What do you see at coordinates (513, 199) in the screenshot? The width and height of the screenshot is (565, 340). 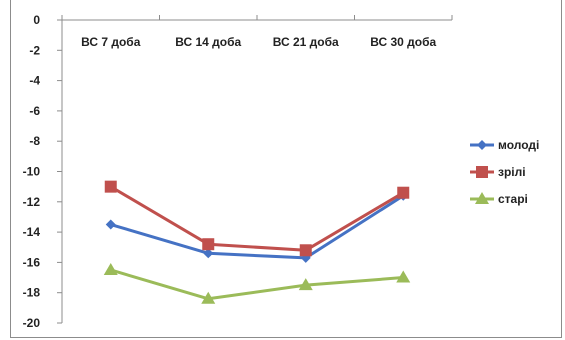 I see `legend-label: старі` at bounding box center [513, 199].